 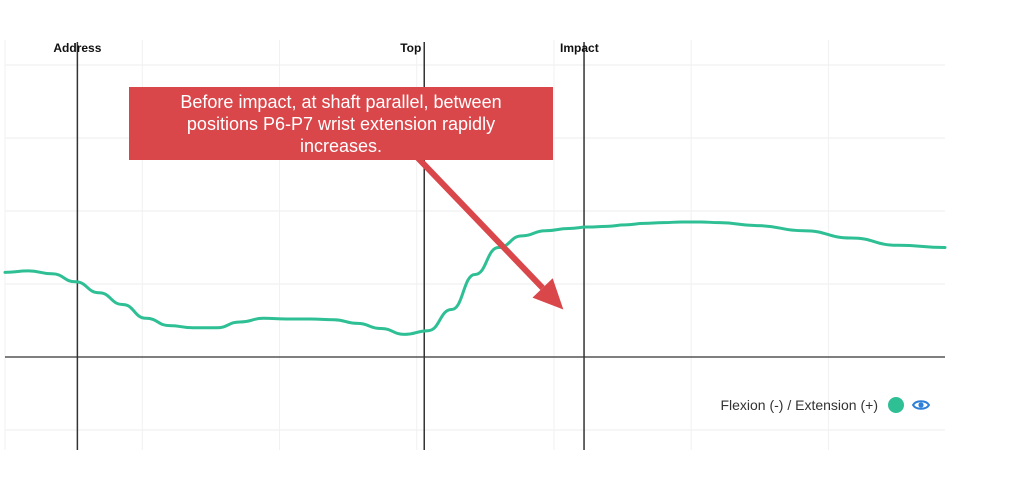 What do you see at coordinates (410, 48) in the screenshot?
I see `event-label-top: Top` at bounding box center [410, 48].